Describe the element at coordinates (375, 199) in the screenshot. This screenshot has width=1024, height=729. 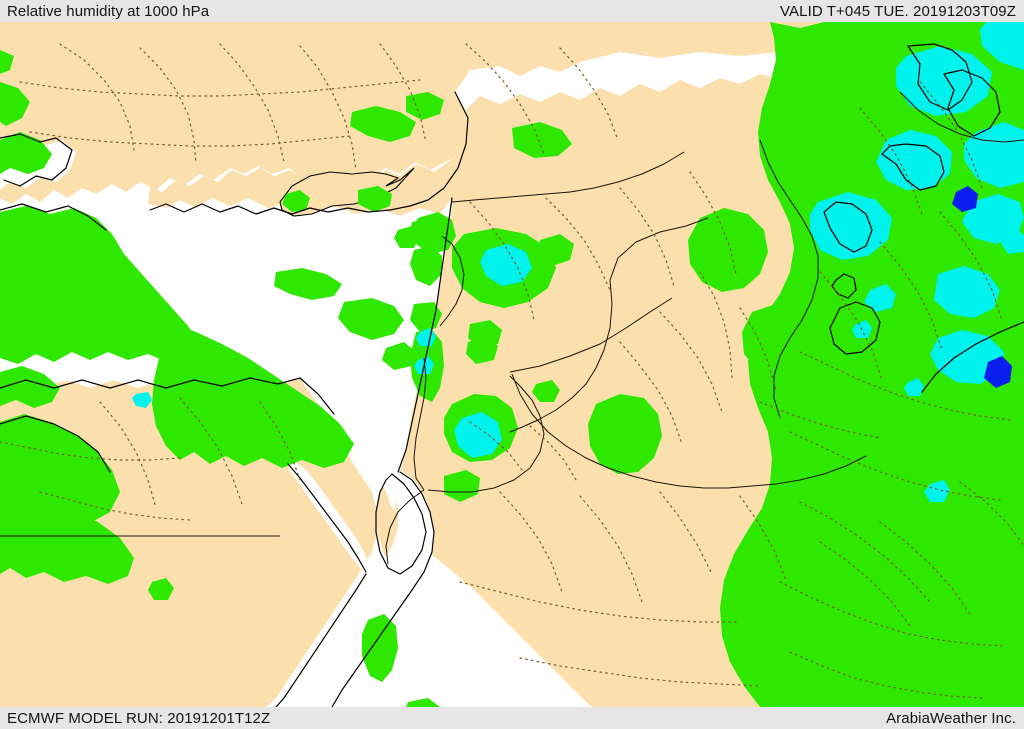
I see `rh-green-levant-n` at that location.